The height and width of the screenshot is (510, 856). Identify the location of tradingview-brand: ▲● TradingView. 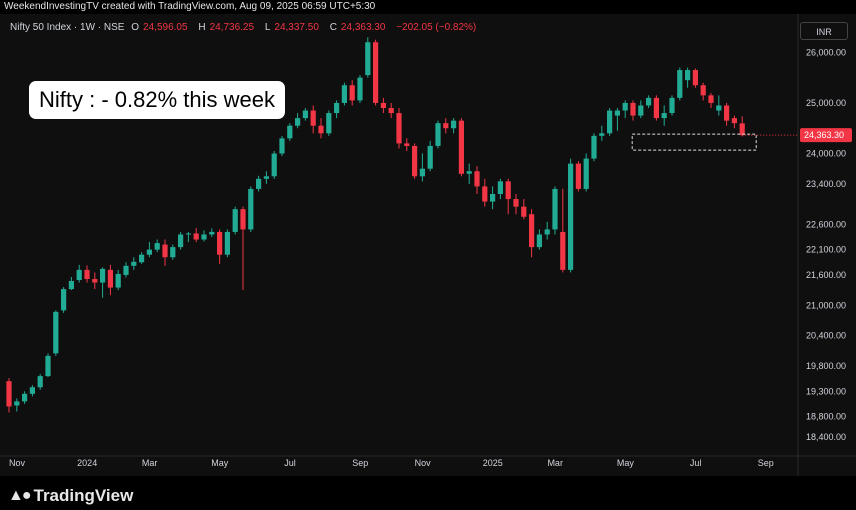
(70, 496).